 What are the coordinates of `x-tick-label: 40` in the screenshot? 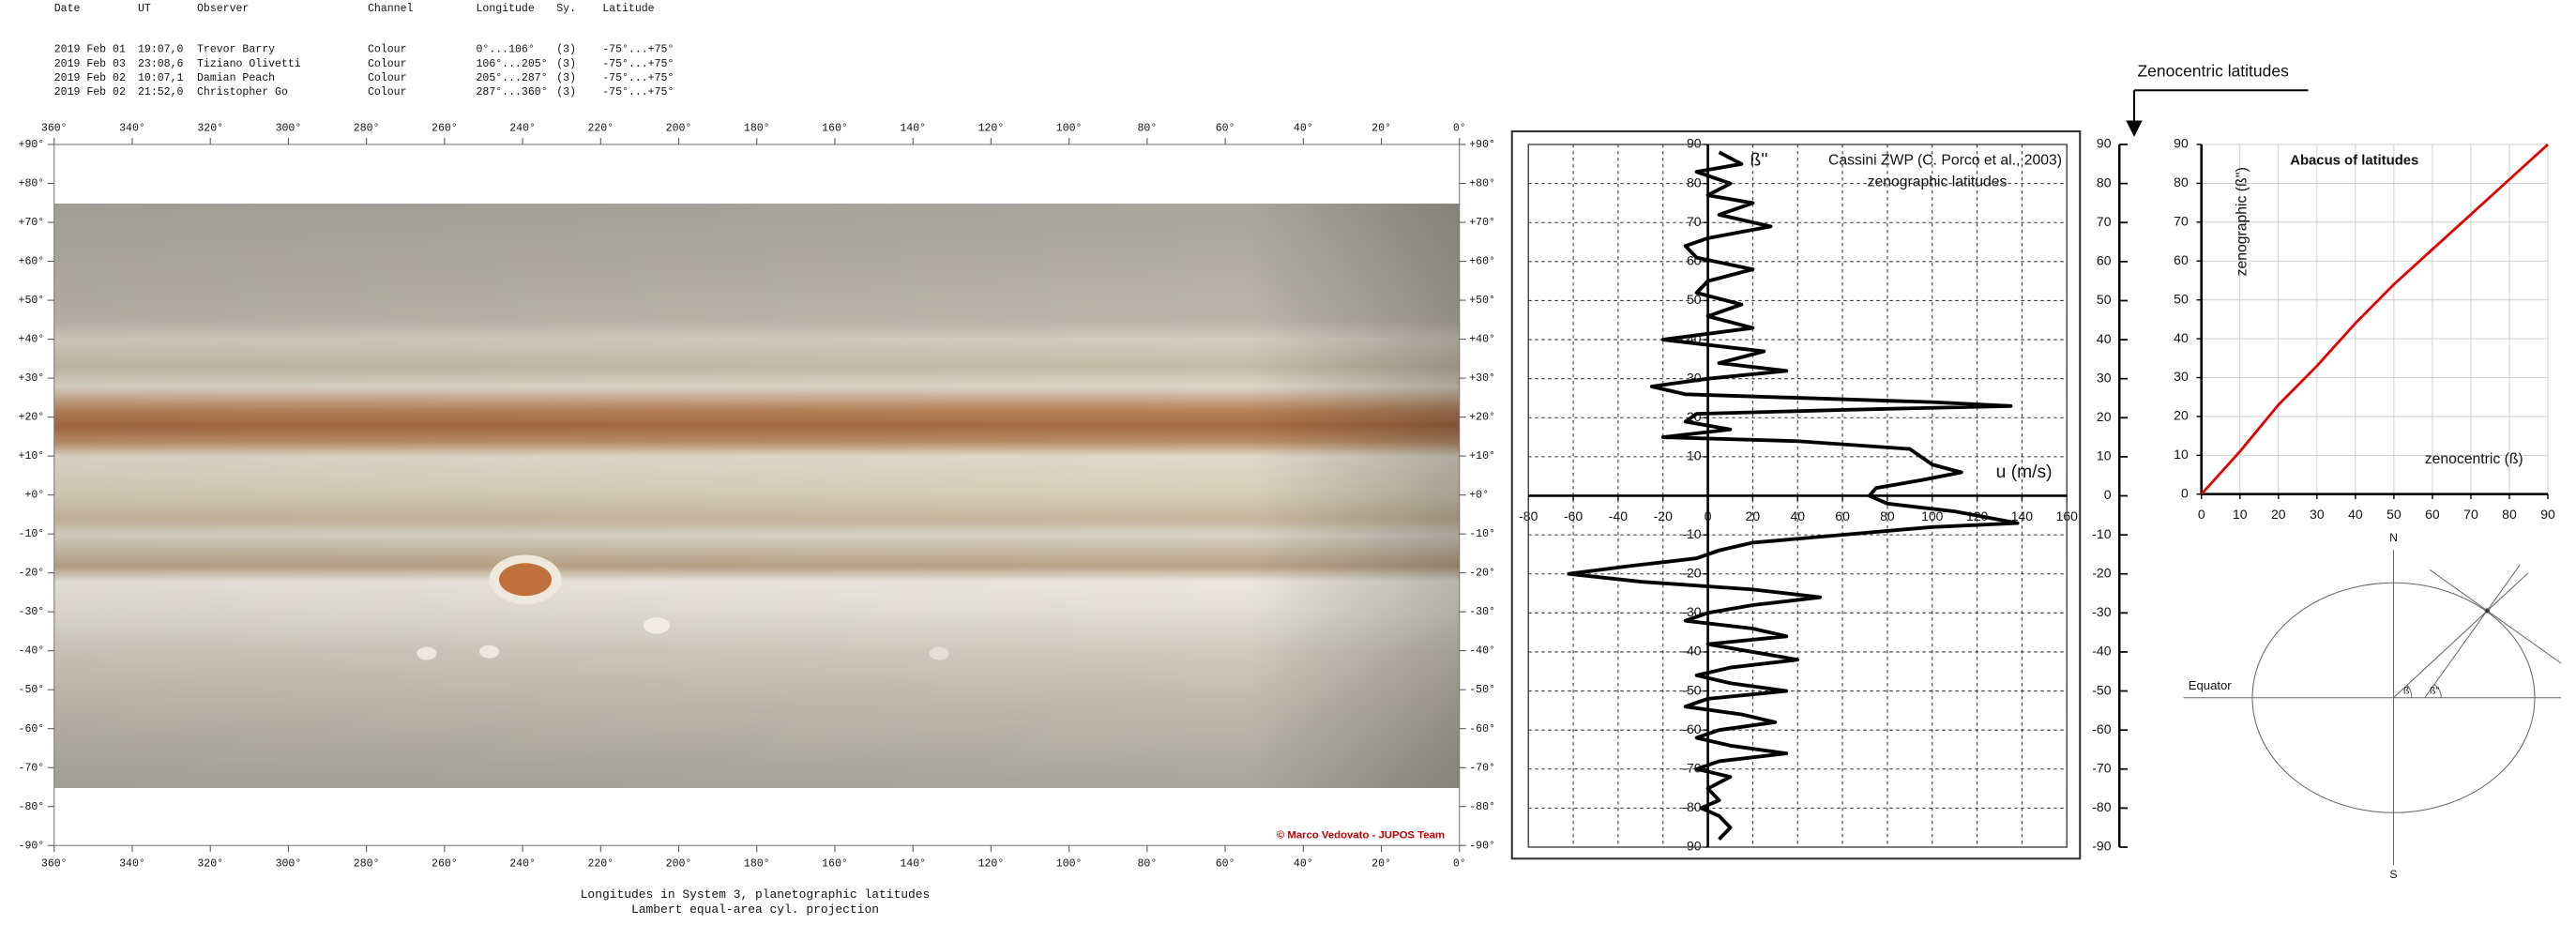 It's located at (2355, 514).